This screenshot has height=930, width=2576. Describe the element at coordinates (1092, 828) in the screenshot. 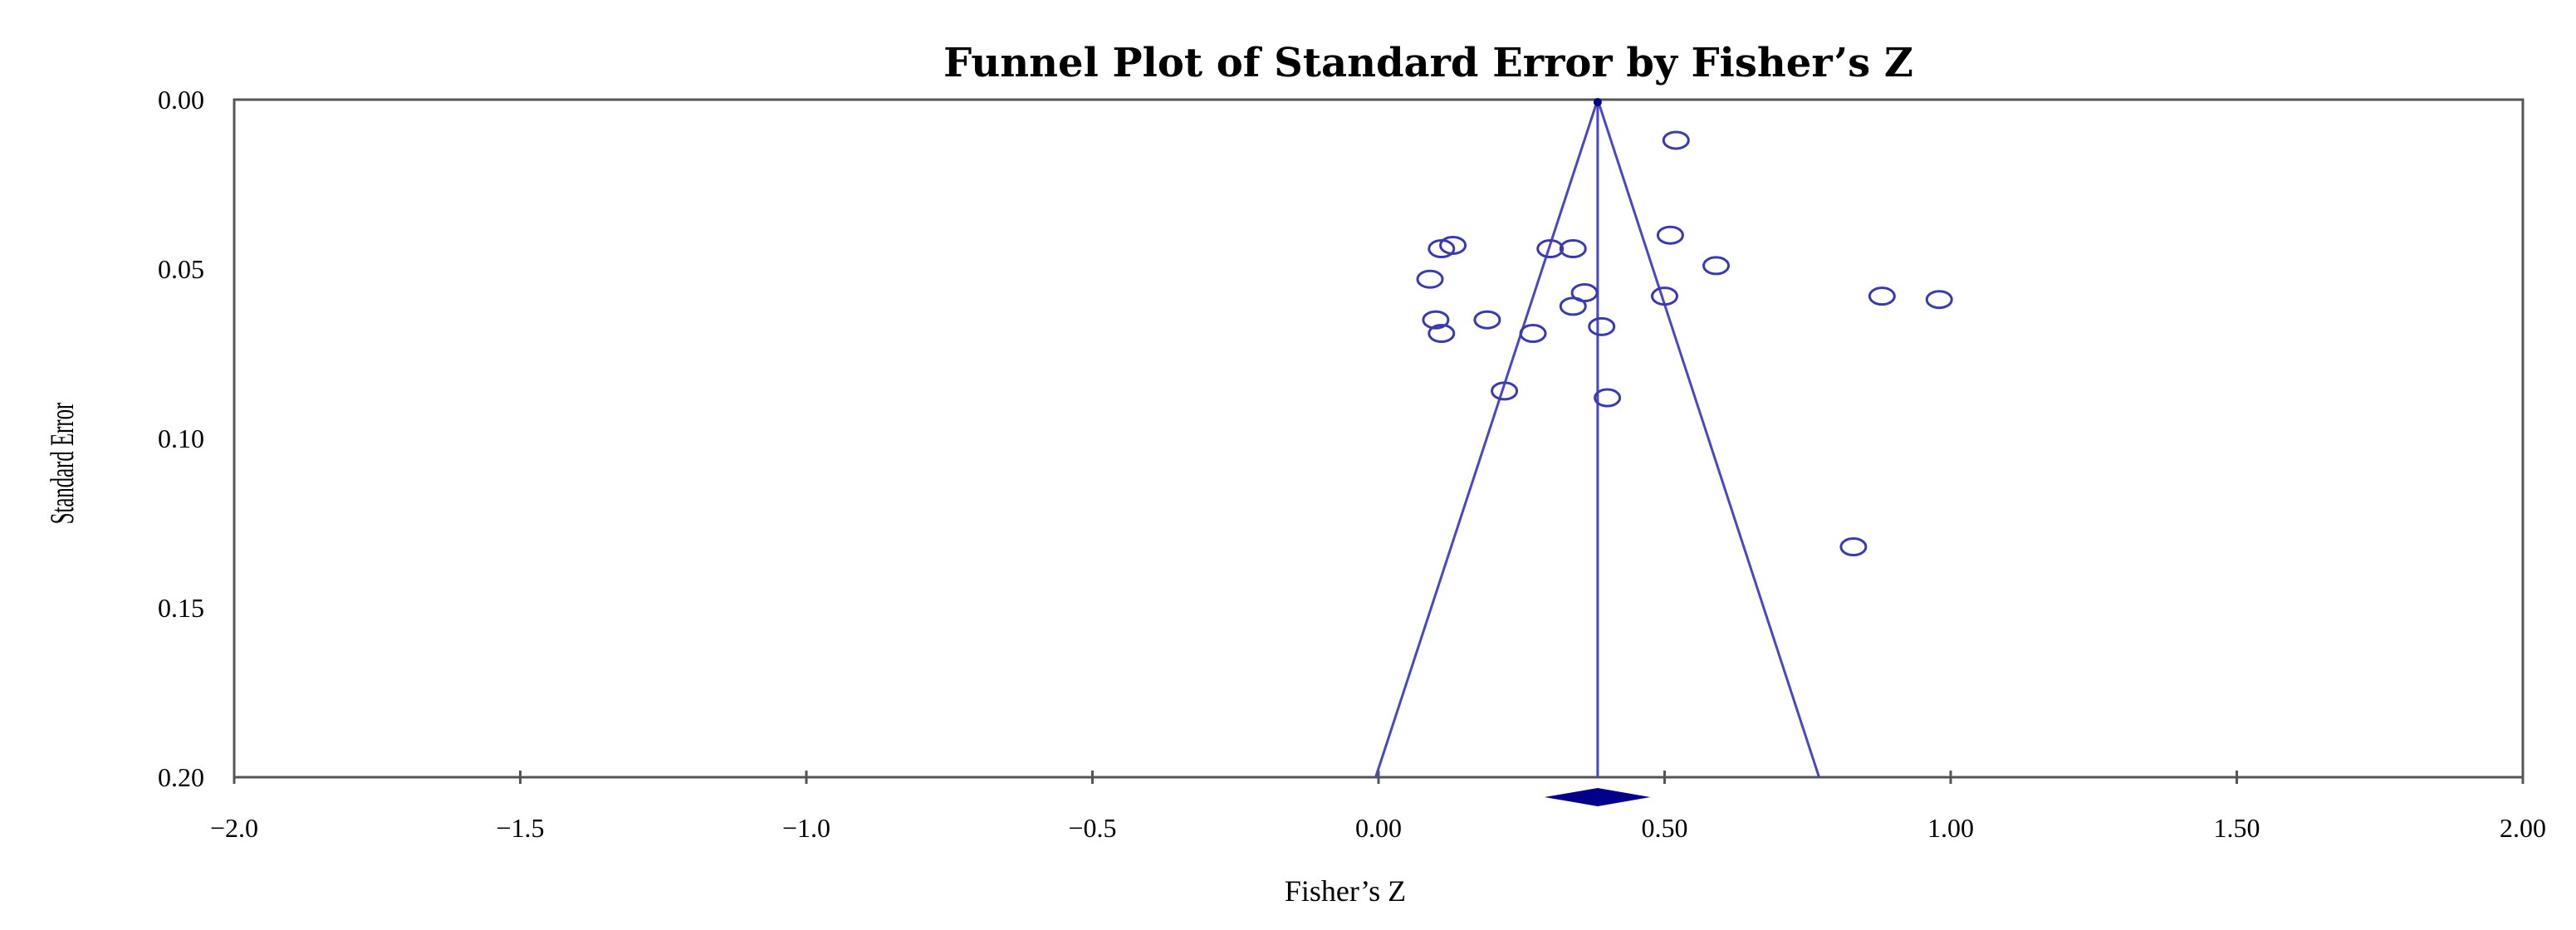

I see `x-tick-label: −0.5` at that location.